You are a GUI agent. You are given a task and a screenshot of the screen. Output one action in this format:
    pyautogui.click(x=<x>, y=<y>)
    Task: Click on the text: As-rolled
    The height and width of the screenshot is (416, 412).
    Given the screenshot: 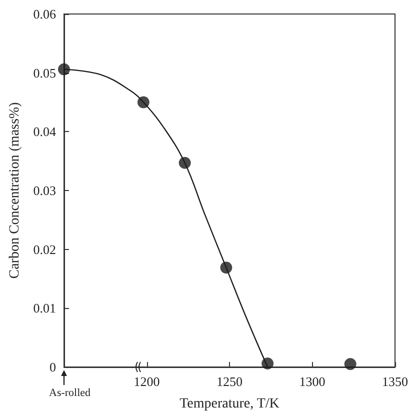 What is the action you would take?
    pyautogui.click(x=70, y=393)
    